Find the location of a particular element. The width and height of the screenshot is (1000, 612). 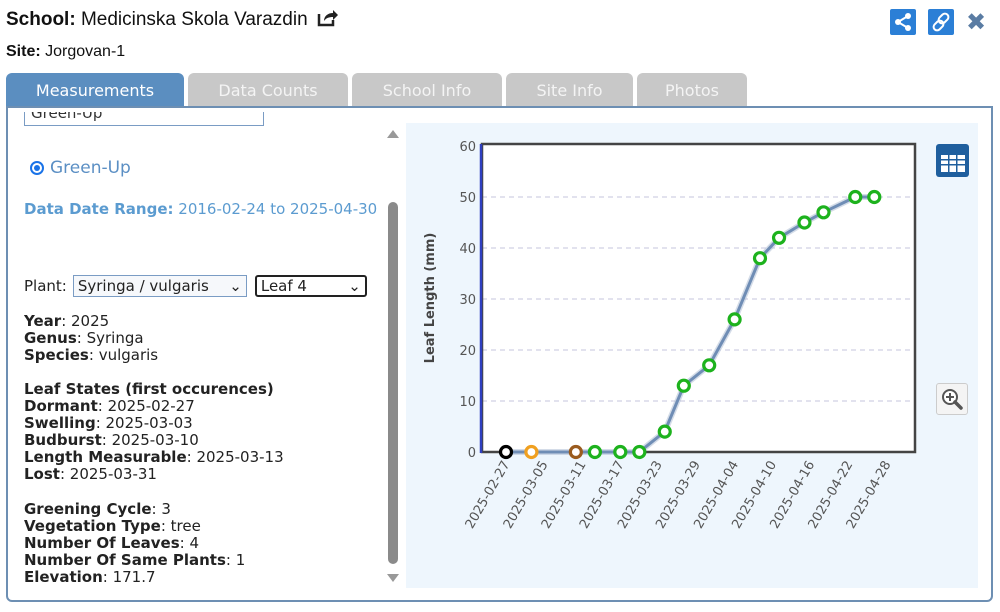

table-view-button is located at coordinates (952, 160).